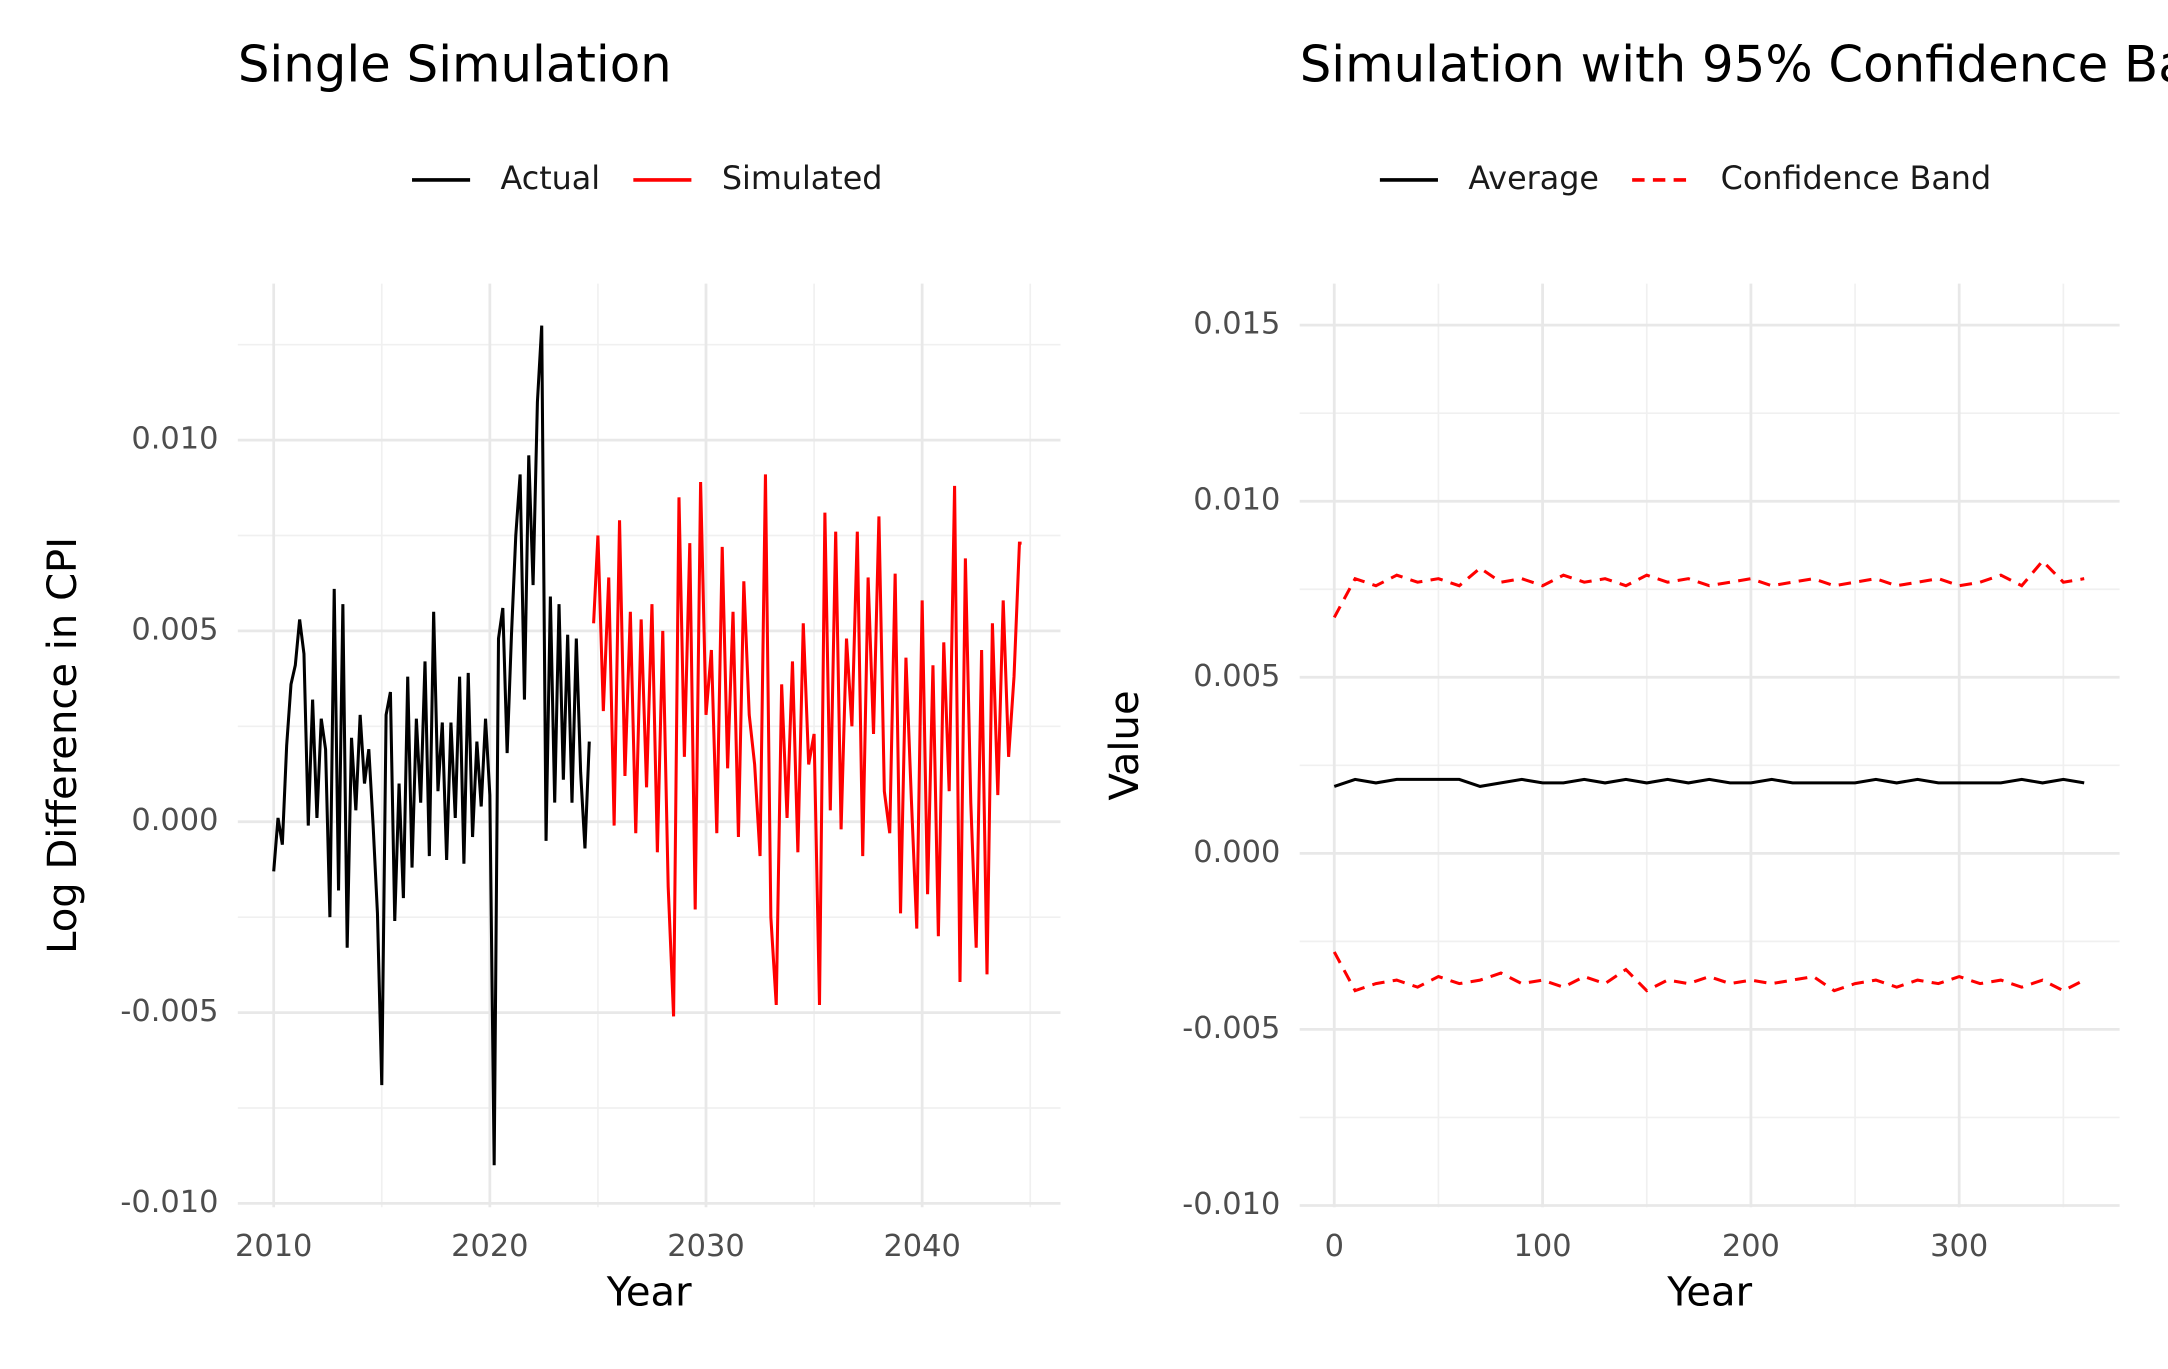 Image resolution: width=2168 pixels, height=1369 pixels. Describe the element at coordinates (921, 1246) in the screenshot. I see `x-tick-label: 2040` at that location.